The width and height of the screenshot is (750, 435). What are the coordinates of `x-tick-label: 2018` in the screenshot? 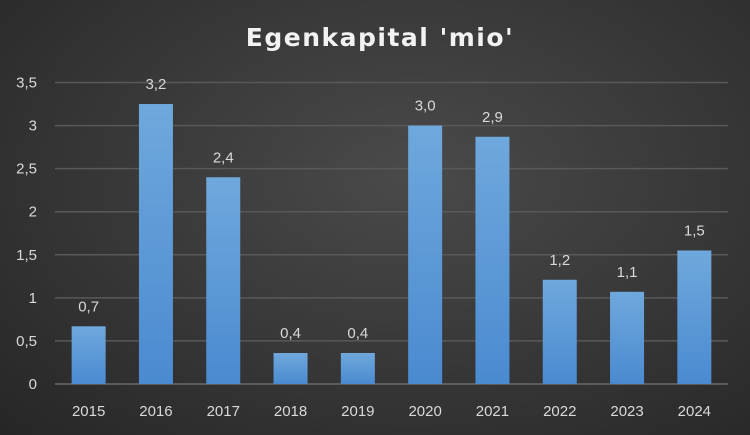 It's located at (290, 411).